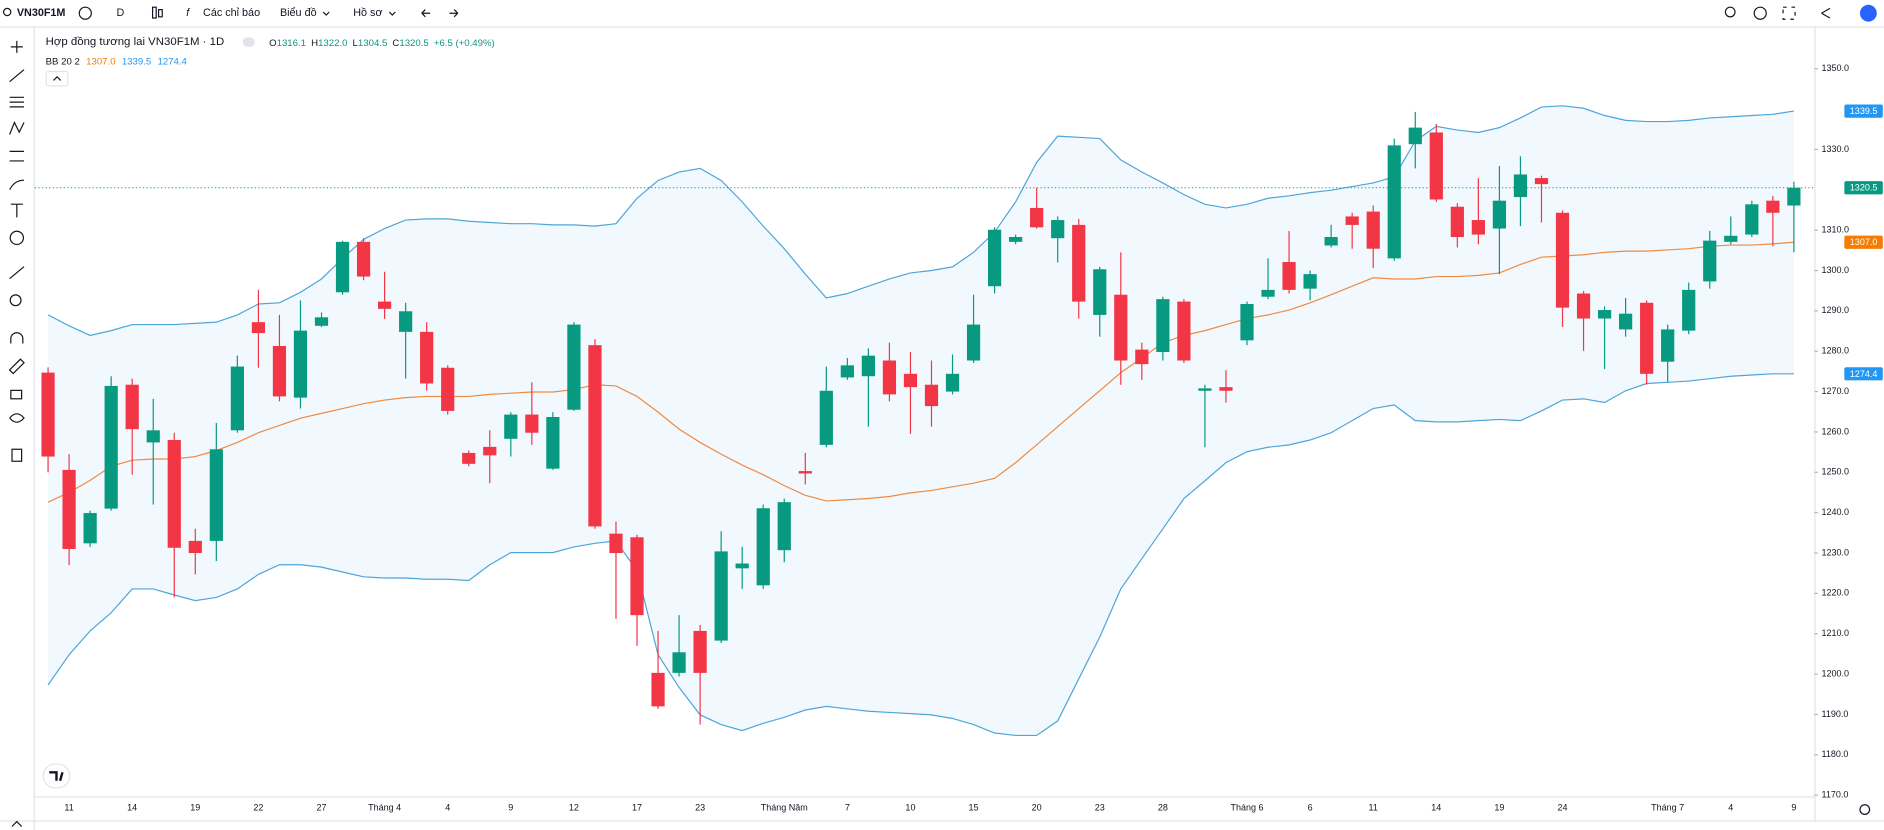  I want to click on left-toolbar, so click(21, 428).